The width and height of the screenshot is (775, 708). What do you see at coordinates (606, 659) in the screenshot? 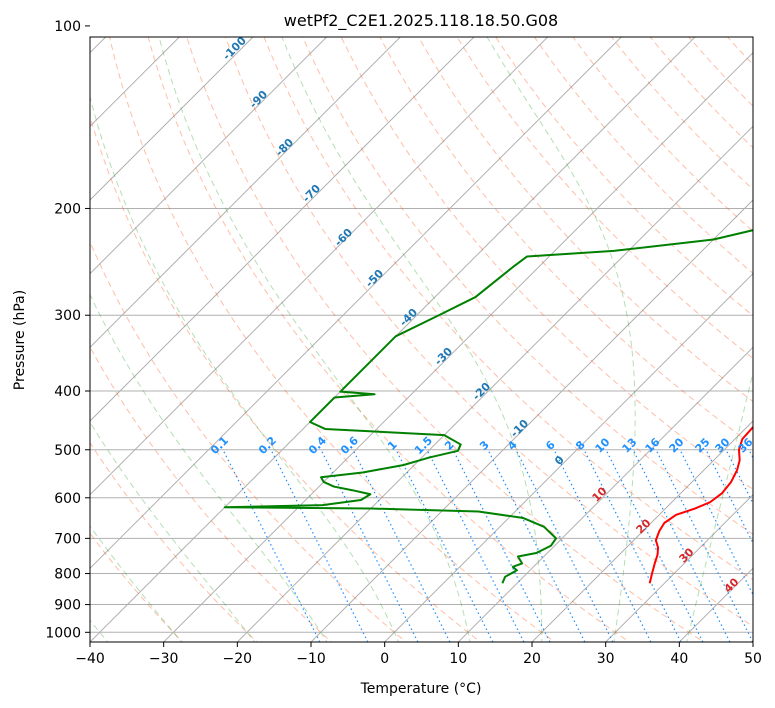
I see `x-tick-label: 30` at bounding box center [606, 659].